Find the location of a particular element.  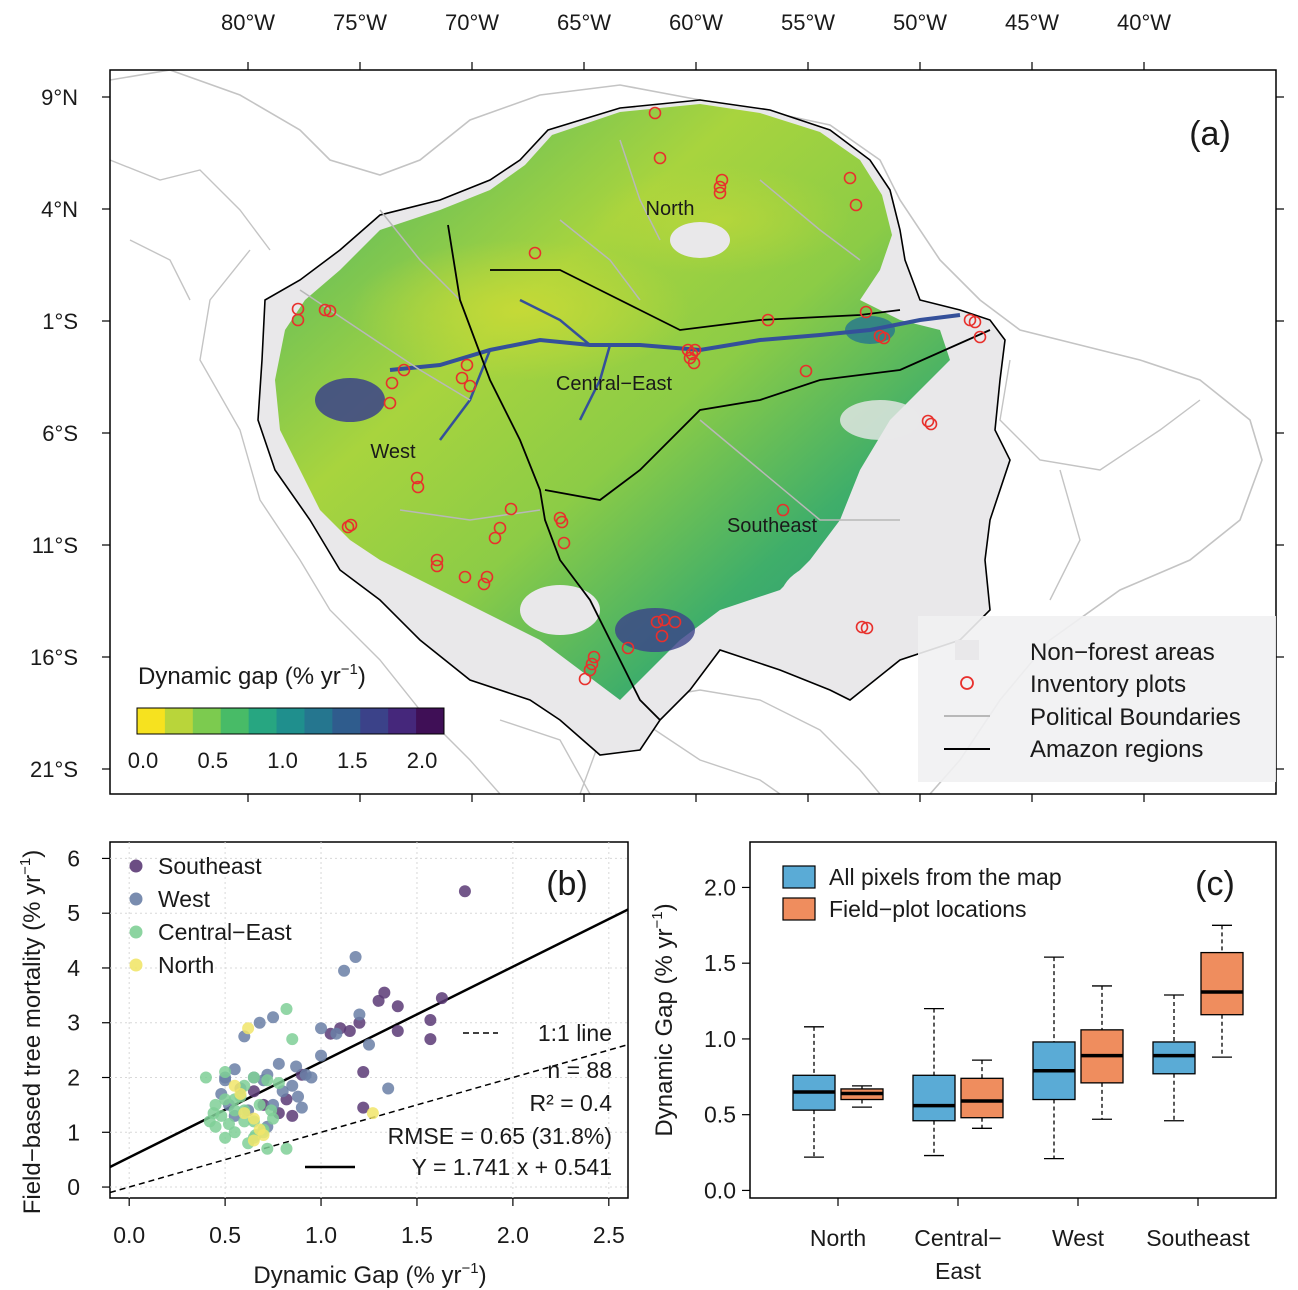

box-y-tick-label: 1.5 is located at coordinates (720, 963).